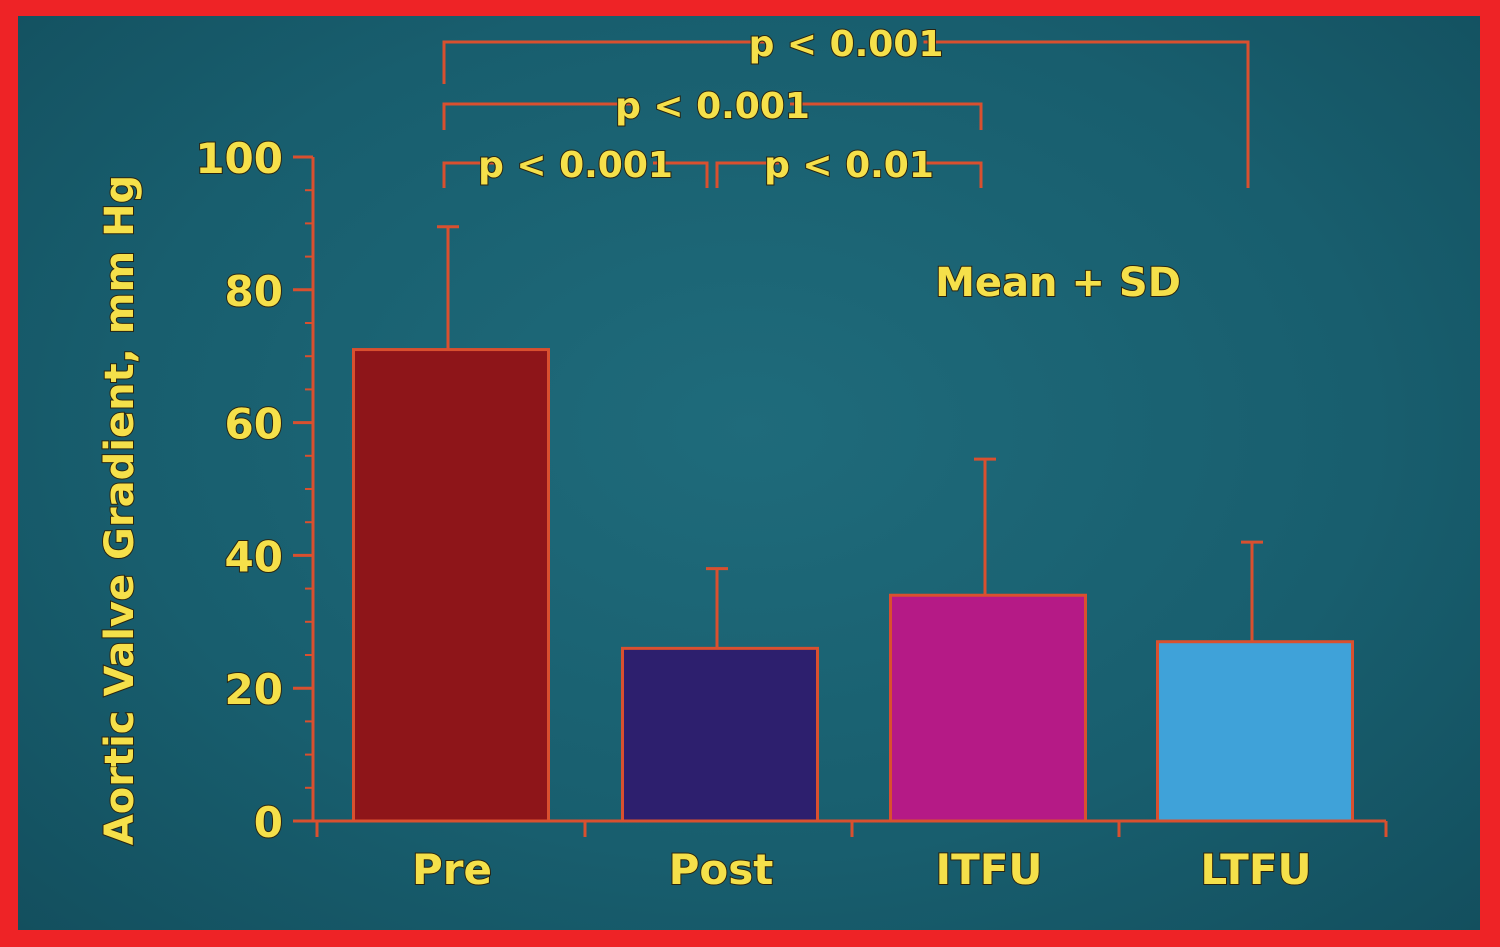  What do you see at coordinates (1255, 869) in the screenshot?
I see `x-tick-label: LTFU` at bounding box center [1255, 869].